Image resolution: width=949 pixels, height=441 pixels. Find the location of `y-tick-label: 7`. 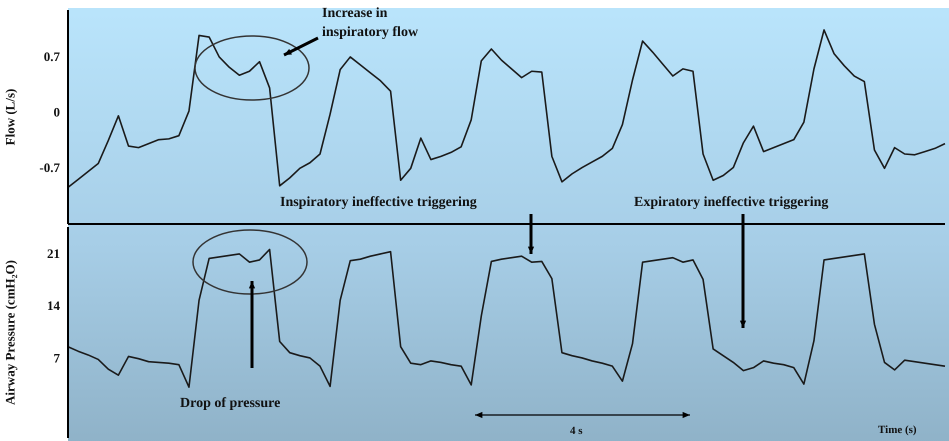

y-tick-label: 7 is located at coordinates (57, 358).